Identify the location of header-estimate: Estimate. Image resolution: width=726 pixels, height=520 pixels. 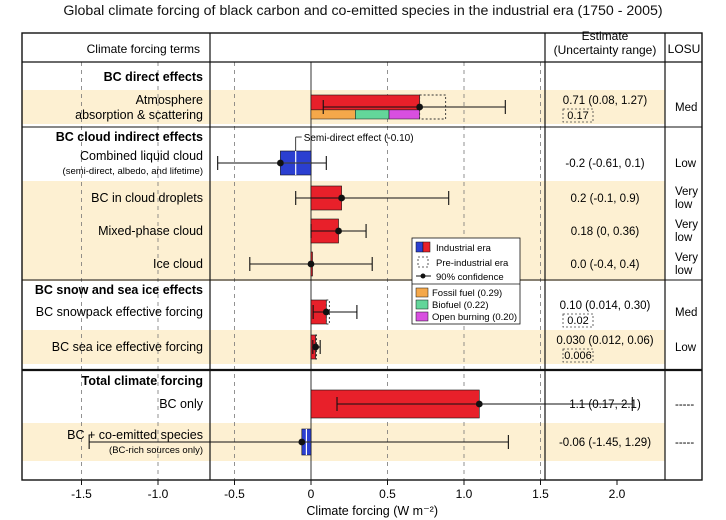
(605, 36).